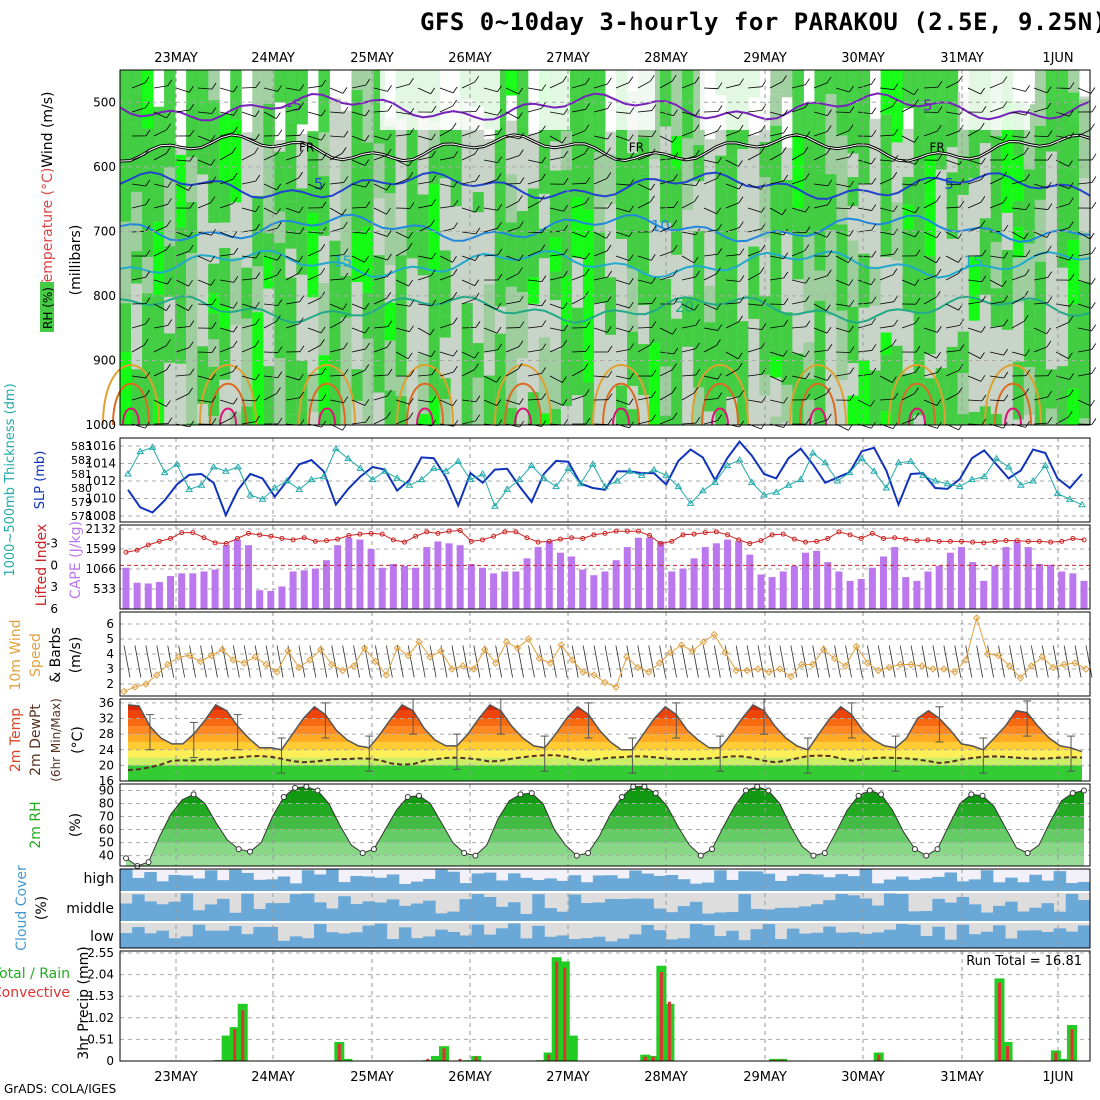  I want to click on slp-line, so click(605, 479).